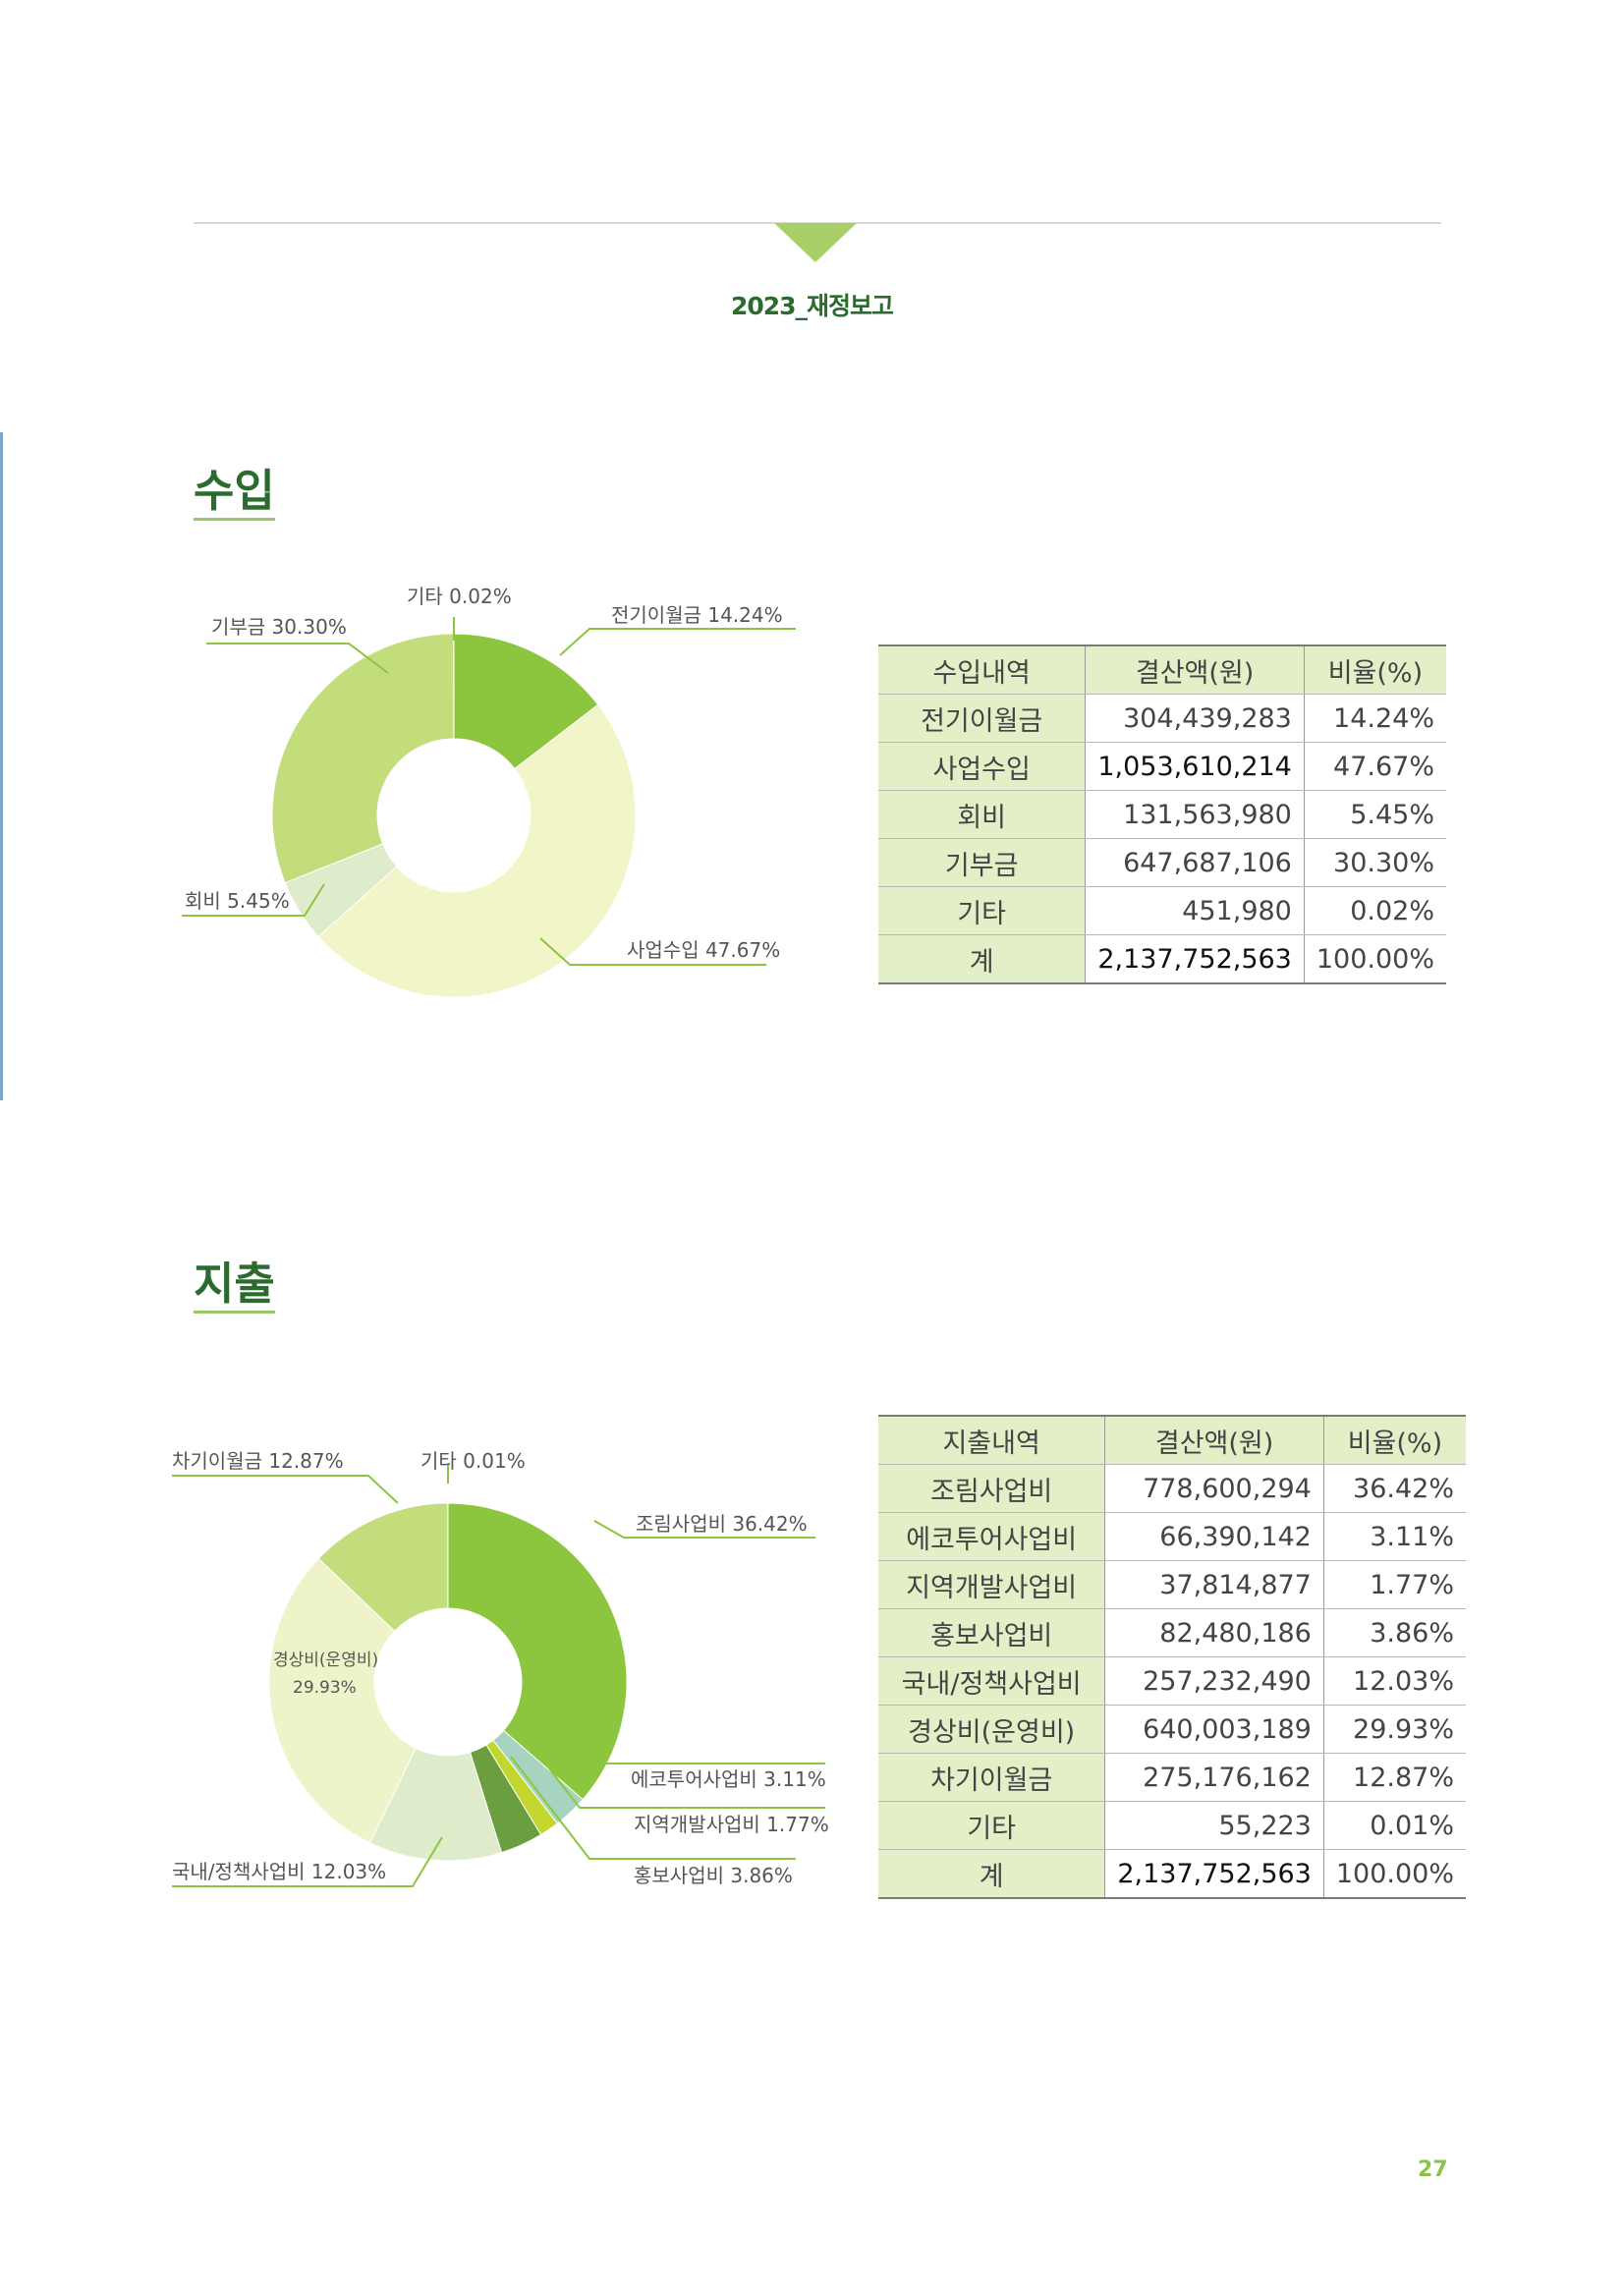 This screenshot has height=2296, width=1624. I want to click on income-category: 회비, so click(982, 814).